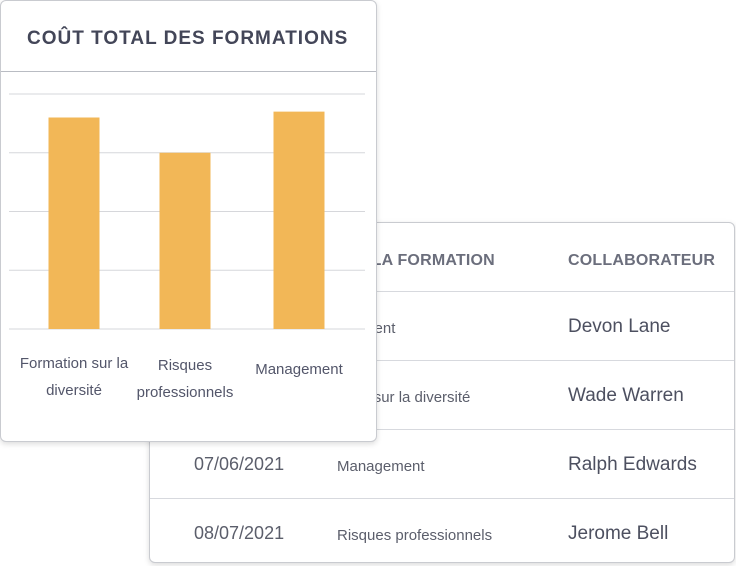 This screenshot has height=566, width=736. What do you see at coordinates (185, 379) in the screenshot?
I see `x-tick-label: Risques professionnels` at bounding box center [185, 379].